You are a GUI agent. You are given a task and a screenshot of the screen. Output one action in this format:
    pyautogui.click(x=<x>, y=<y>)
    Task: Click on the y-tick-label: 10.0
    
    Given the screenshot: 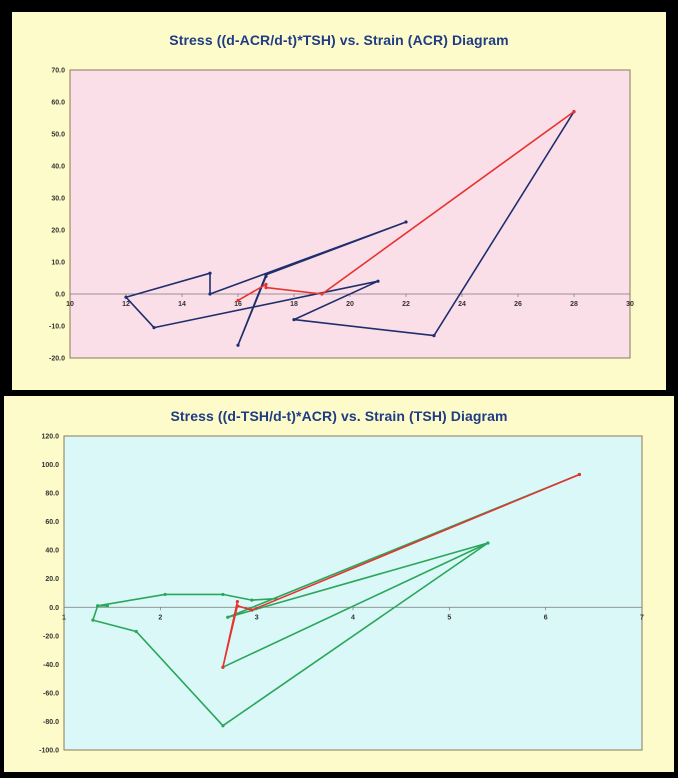 What is the action you would take?
    pyautogui.click(x=58, y=263)
    